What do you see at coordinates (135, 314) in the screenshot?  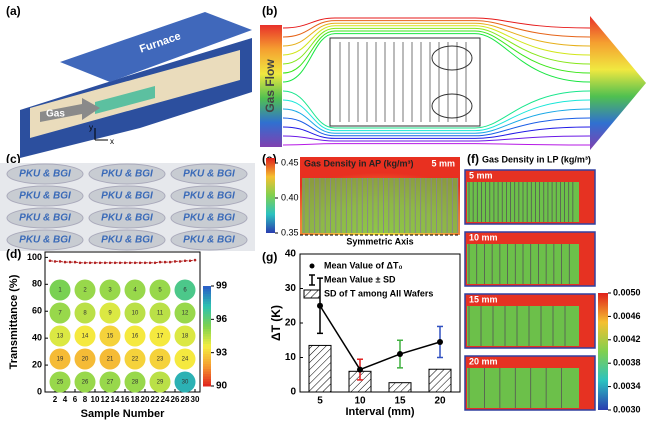 I see `wafer-number: 10` at bounding box center [135, 314].